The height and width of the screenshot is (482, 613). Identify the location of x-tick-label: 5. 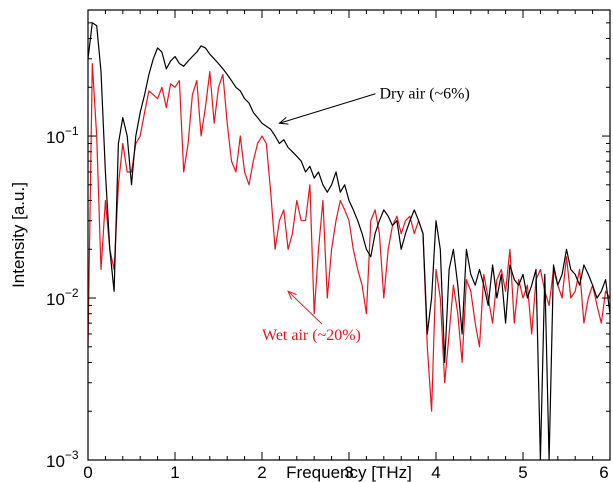
(522, 472).